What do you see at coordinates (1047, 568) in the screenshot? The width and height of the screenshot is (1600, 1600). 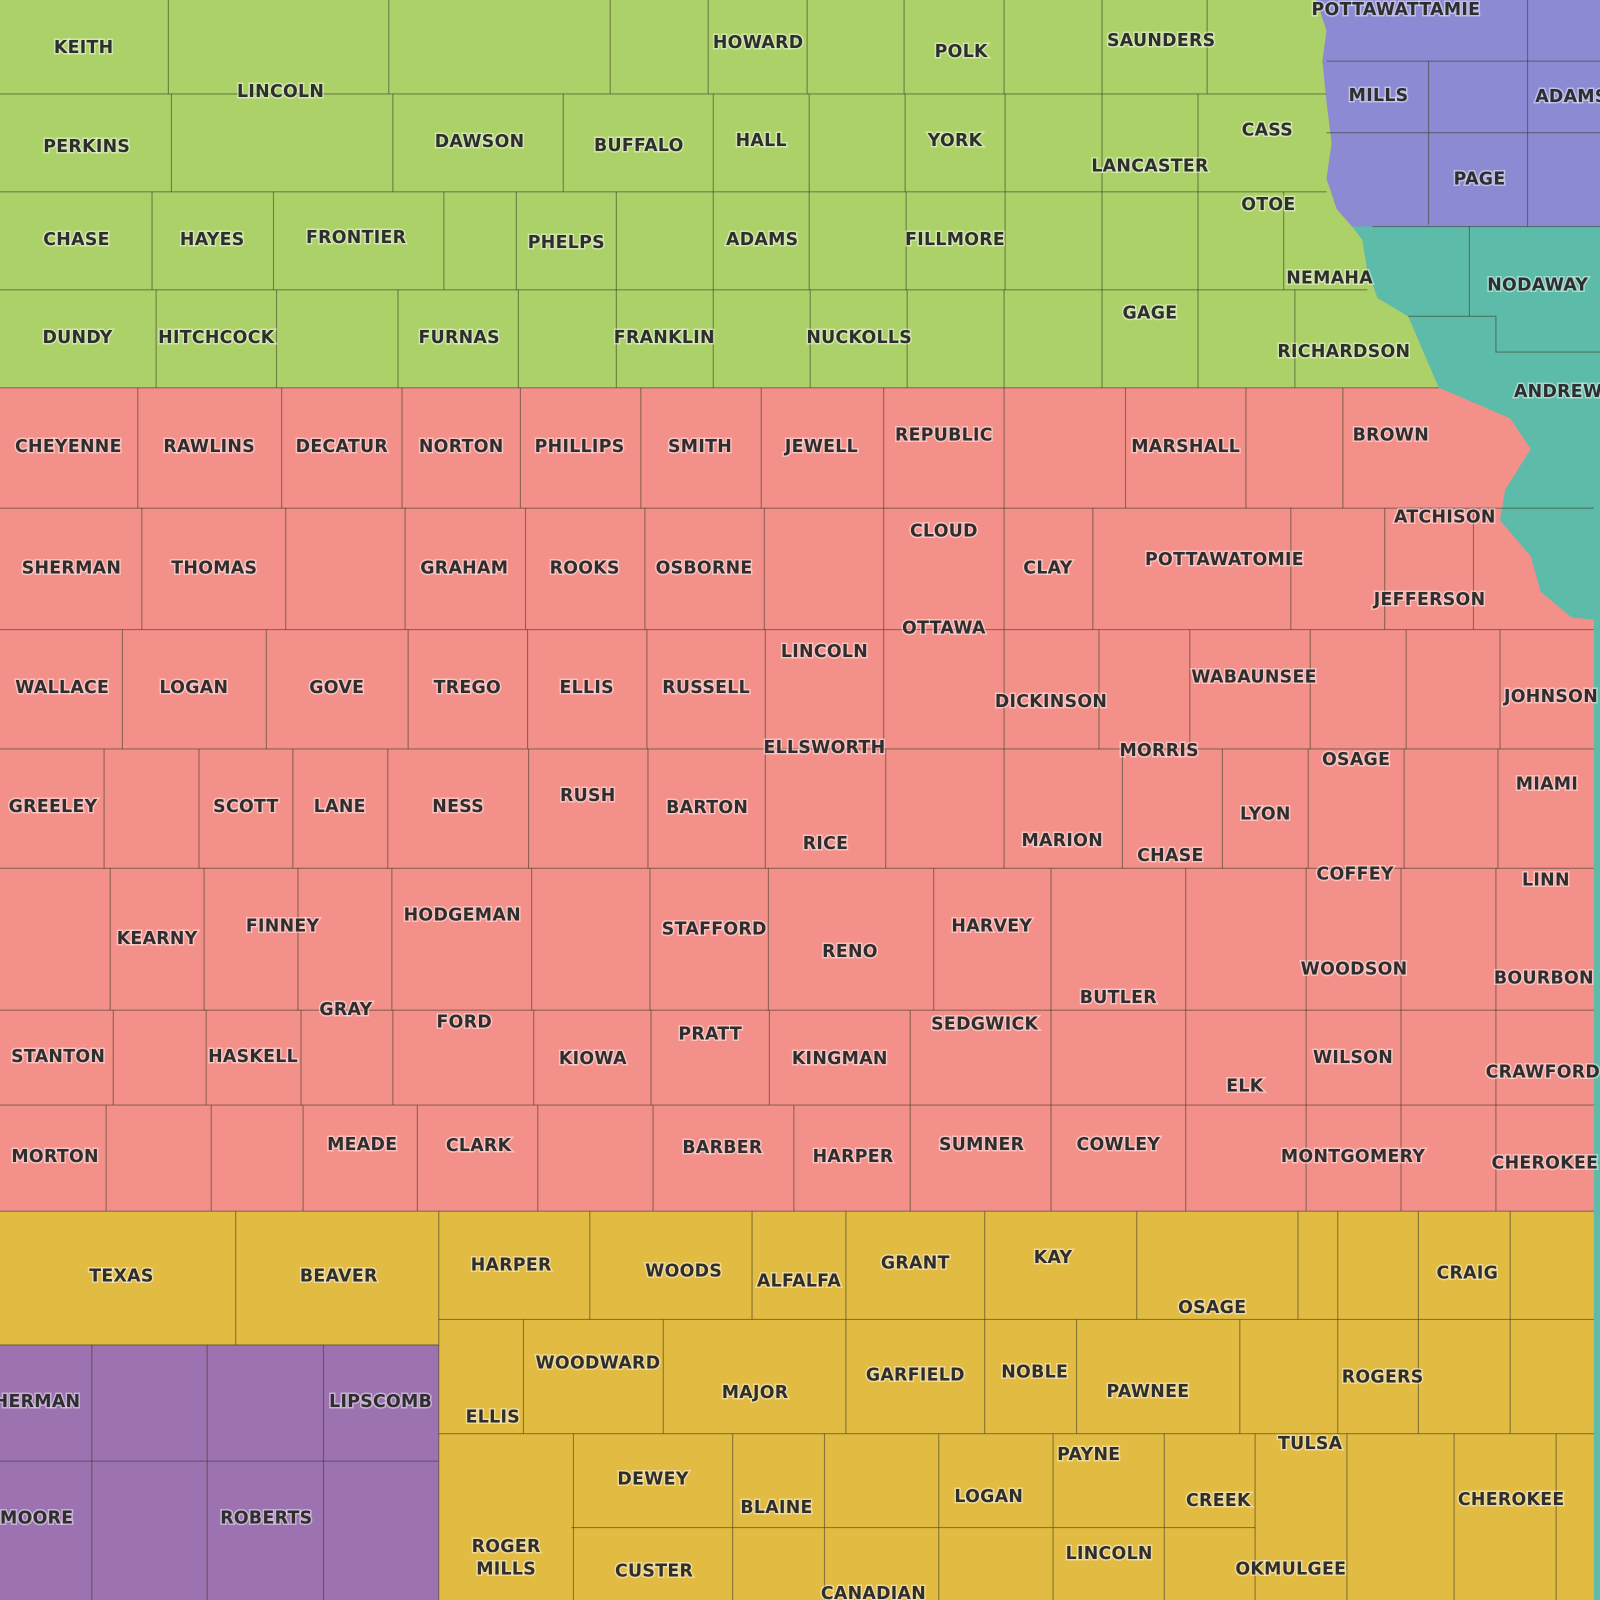 I see `county-label-kansas-clay: CLAY` at bounding box center [1047, 568].